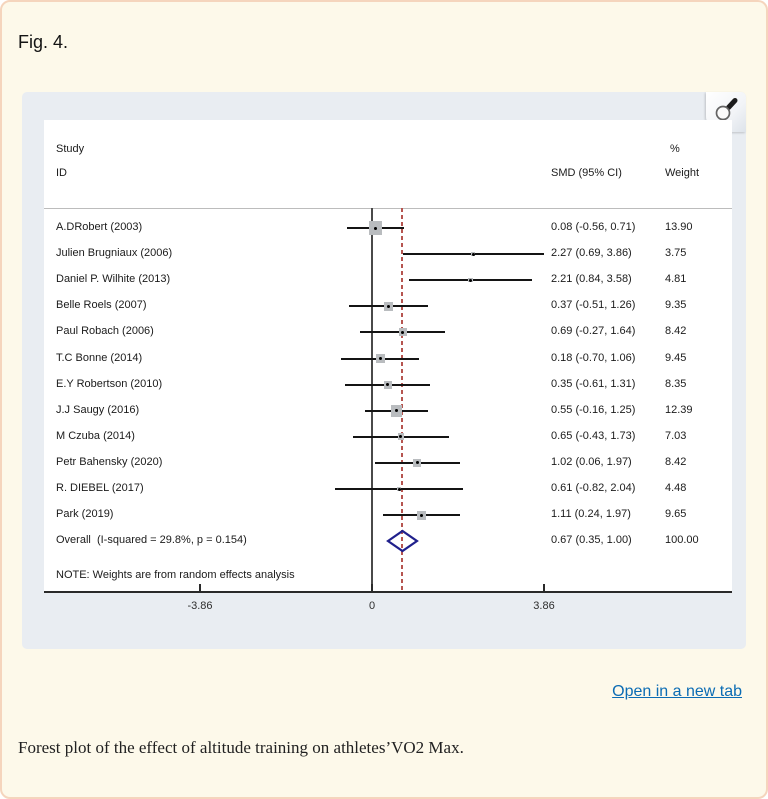  What do you see at coordinates (682, 173) in the screenshot?
I see `column-header-weight: Weight` at bounding box center [682, 173].